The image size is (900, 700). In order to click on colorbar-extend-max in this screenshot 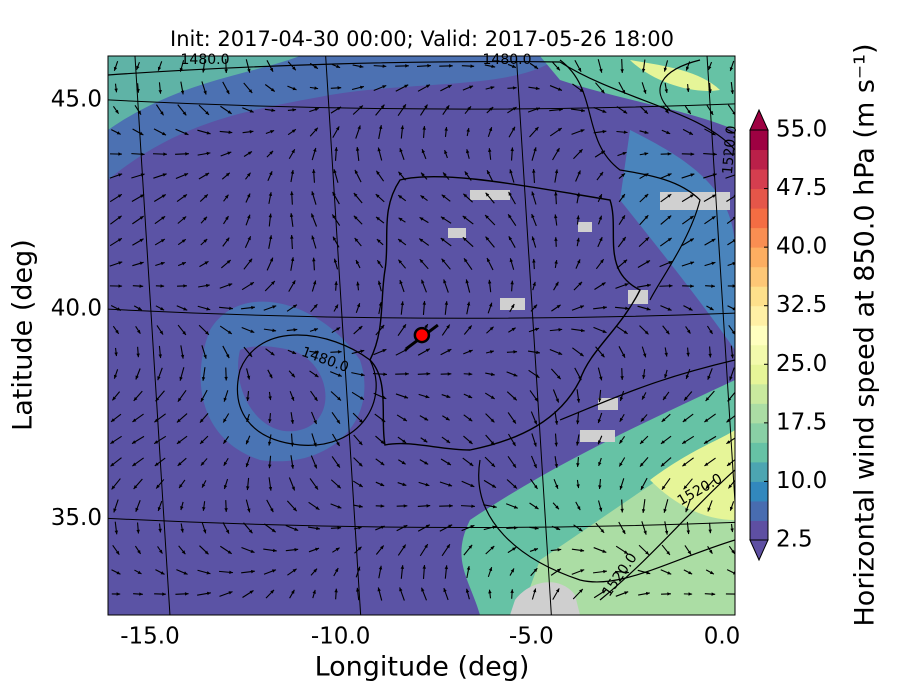, I will do `click(759, 119)`.